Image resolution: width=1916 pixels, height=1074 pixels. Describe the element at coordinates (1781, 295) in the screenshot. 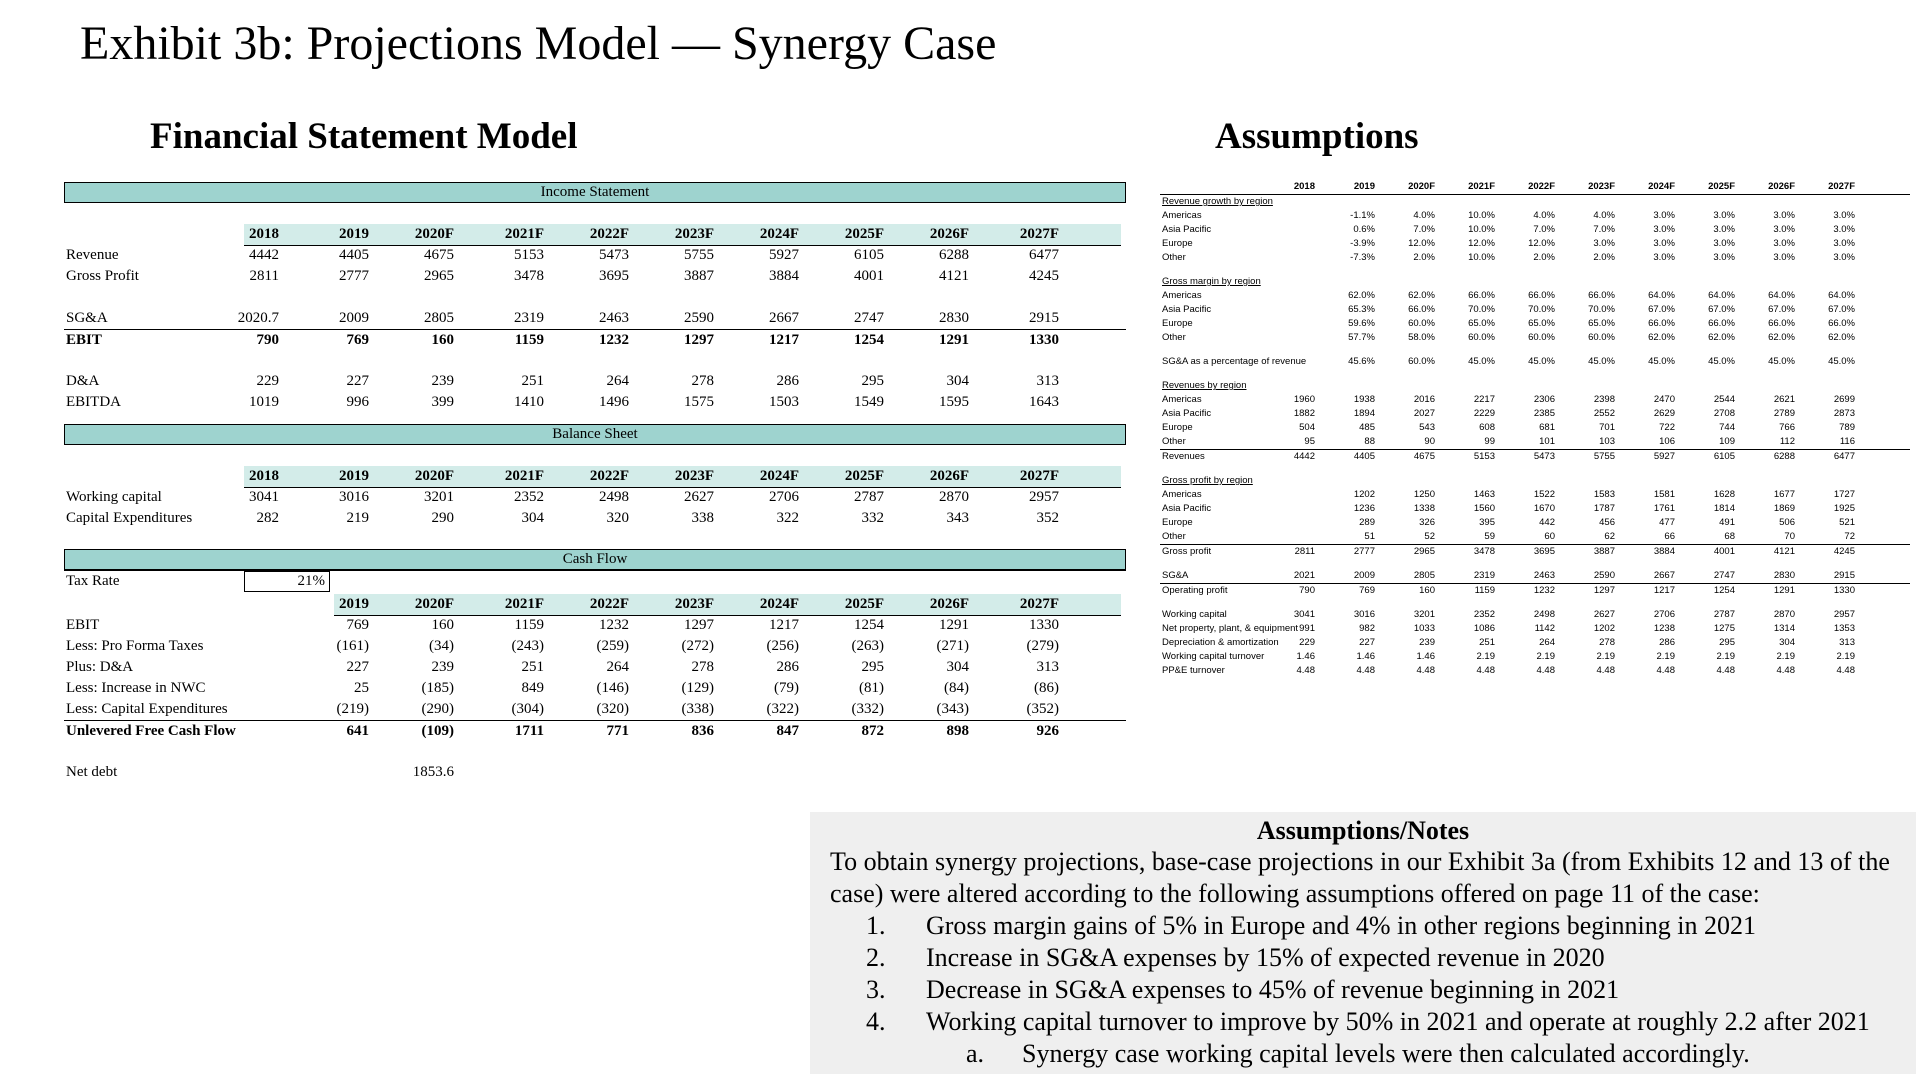

I see `row-value: 64.0%` at that location.